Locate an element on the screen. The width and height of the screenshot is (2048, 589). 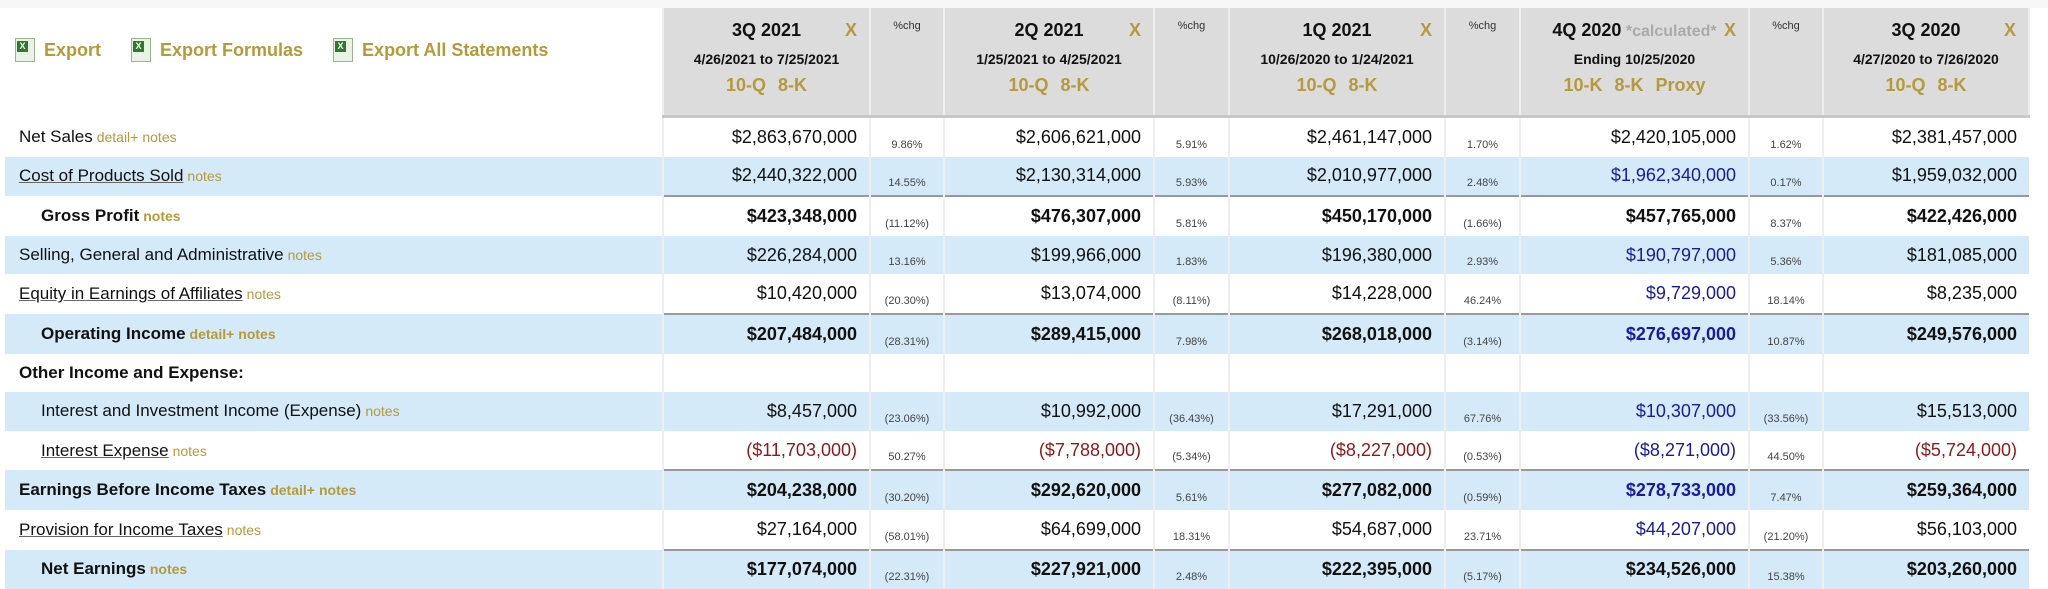
value-cell: $2,440,322,000 is located at coordinates (766, 177).